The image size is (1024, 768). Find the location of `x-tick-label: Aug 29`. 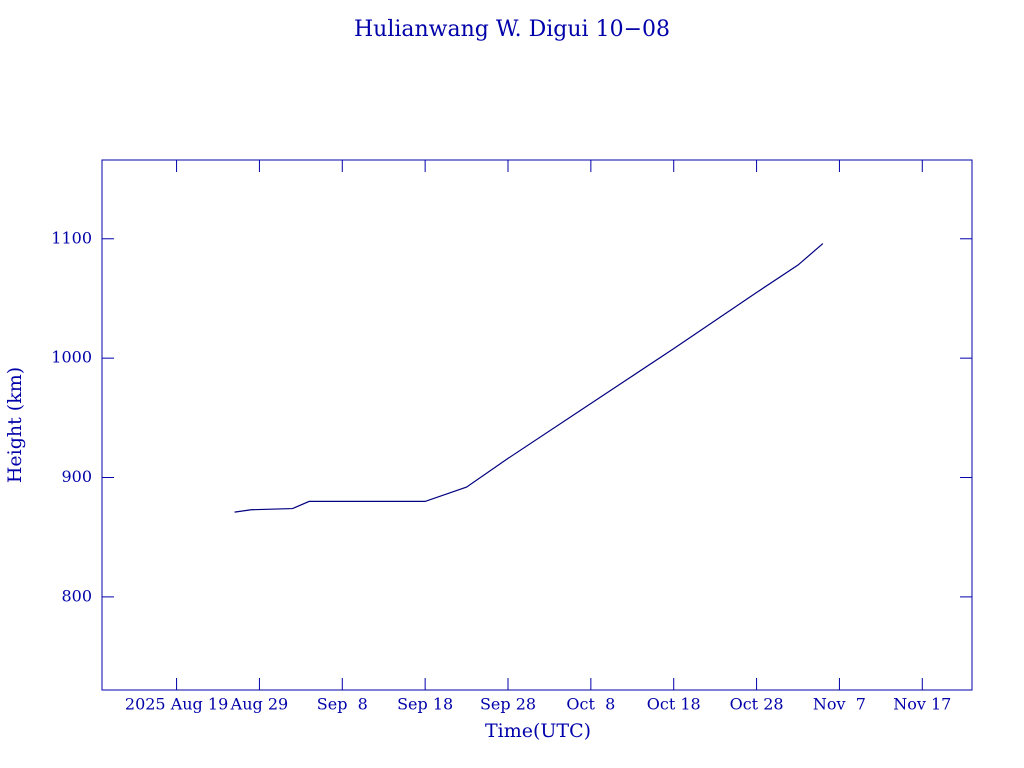

x-tick-label: Aug 29 is located at coordinates (259, 704).